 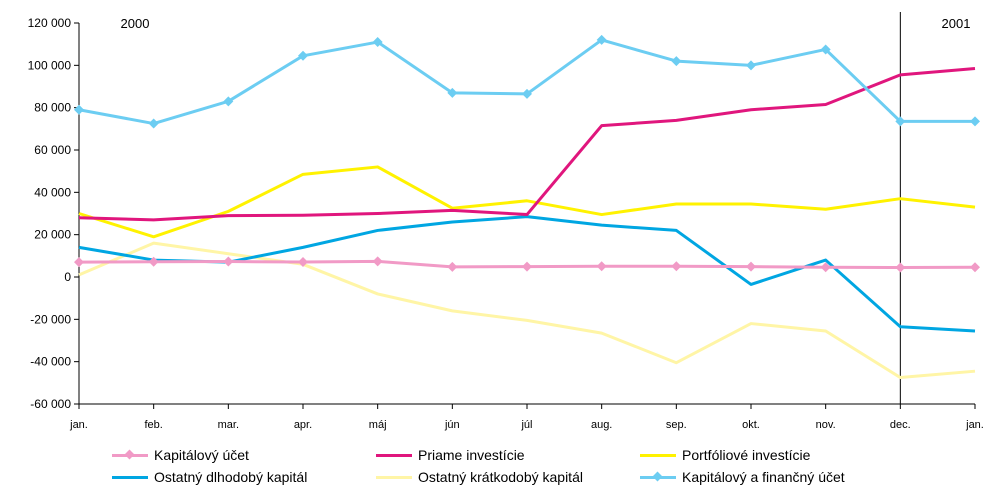 What do you see at coordinates (900, 425) in the screenshot?
I see `x-tick-label: dec.` at bounding box center [900, 425].